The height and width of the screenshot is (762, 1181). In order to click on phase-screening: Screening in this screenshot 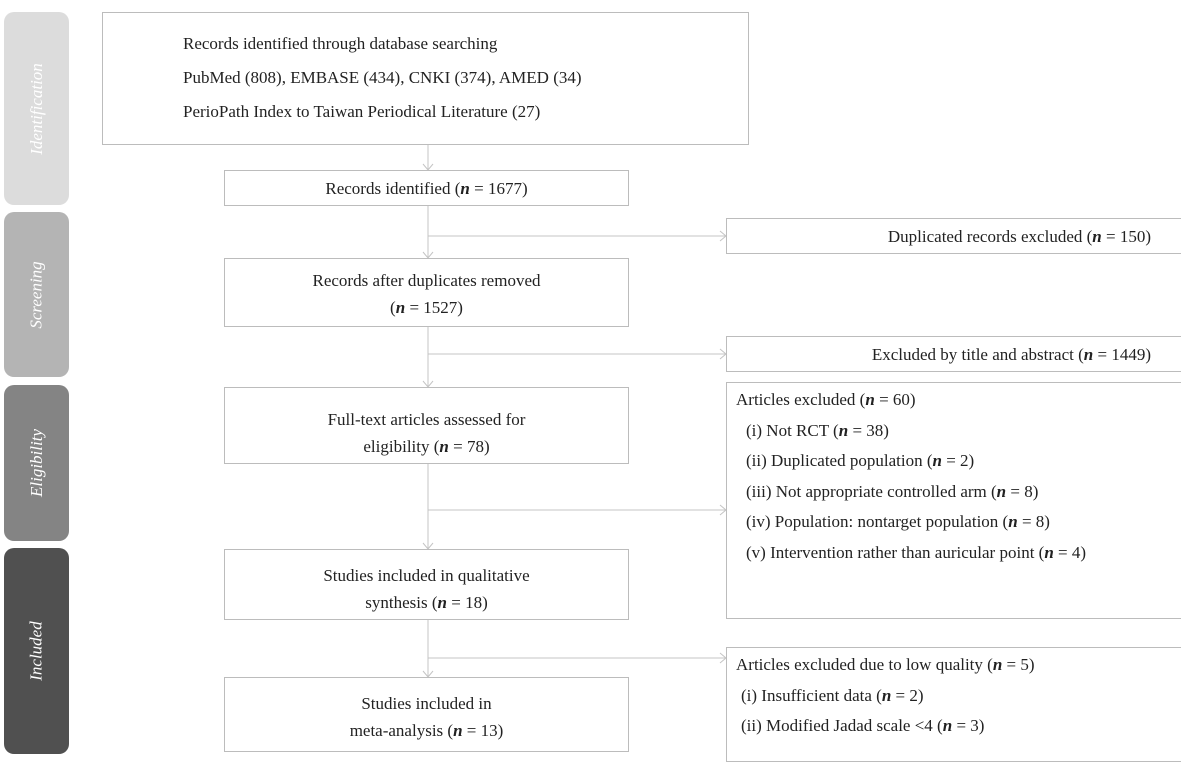, I will do `click(36, 294)`.